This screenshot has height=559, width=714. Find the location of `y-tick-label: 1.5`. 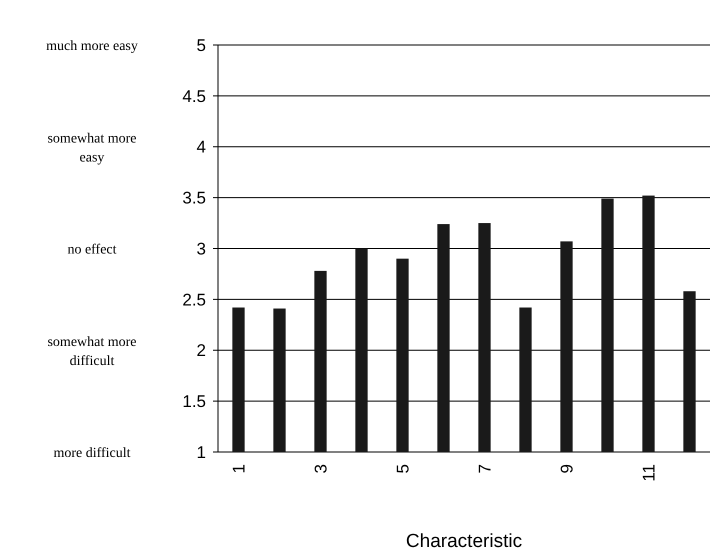

y-tick-label: 1.5 is located at coordinates (194, 402).